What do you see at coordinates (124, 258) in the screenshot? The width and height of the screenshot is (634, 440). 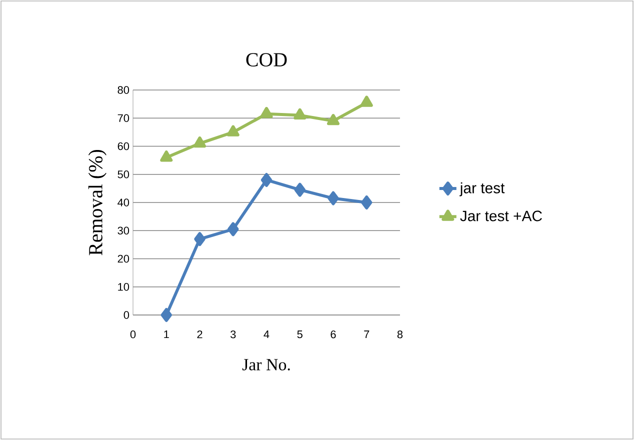 I see `y-tick-label: 20` at bounding box center [124, 258].